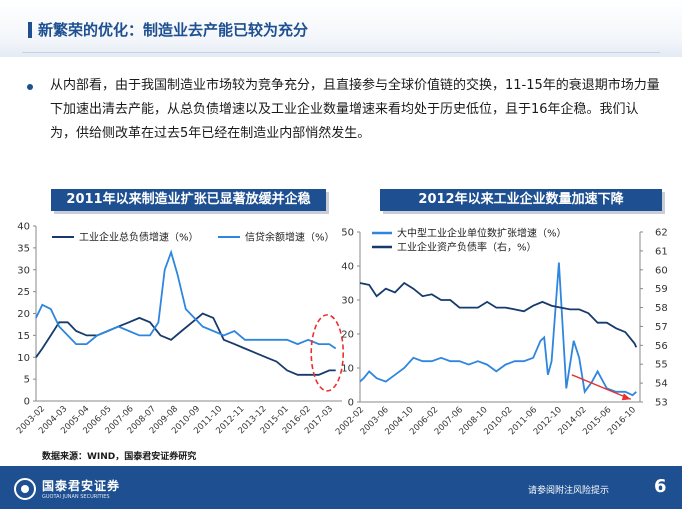  What do you see at coordinates (23, 292) in the screenshot?
I see `chart1-y-tick-label: 25` at bounding box center [23, 292].